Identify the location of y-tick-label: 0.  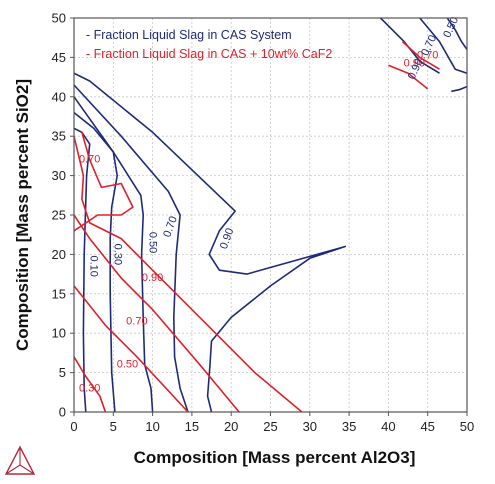
(62, 412).